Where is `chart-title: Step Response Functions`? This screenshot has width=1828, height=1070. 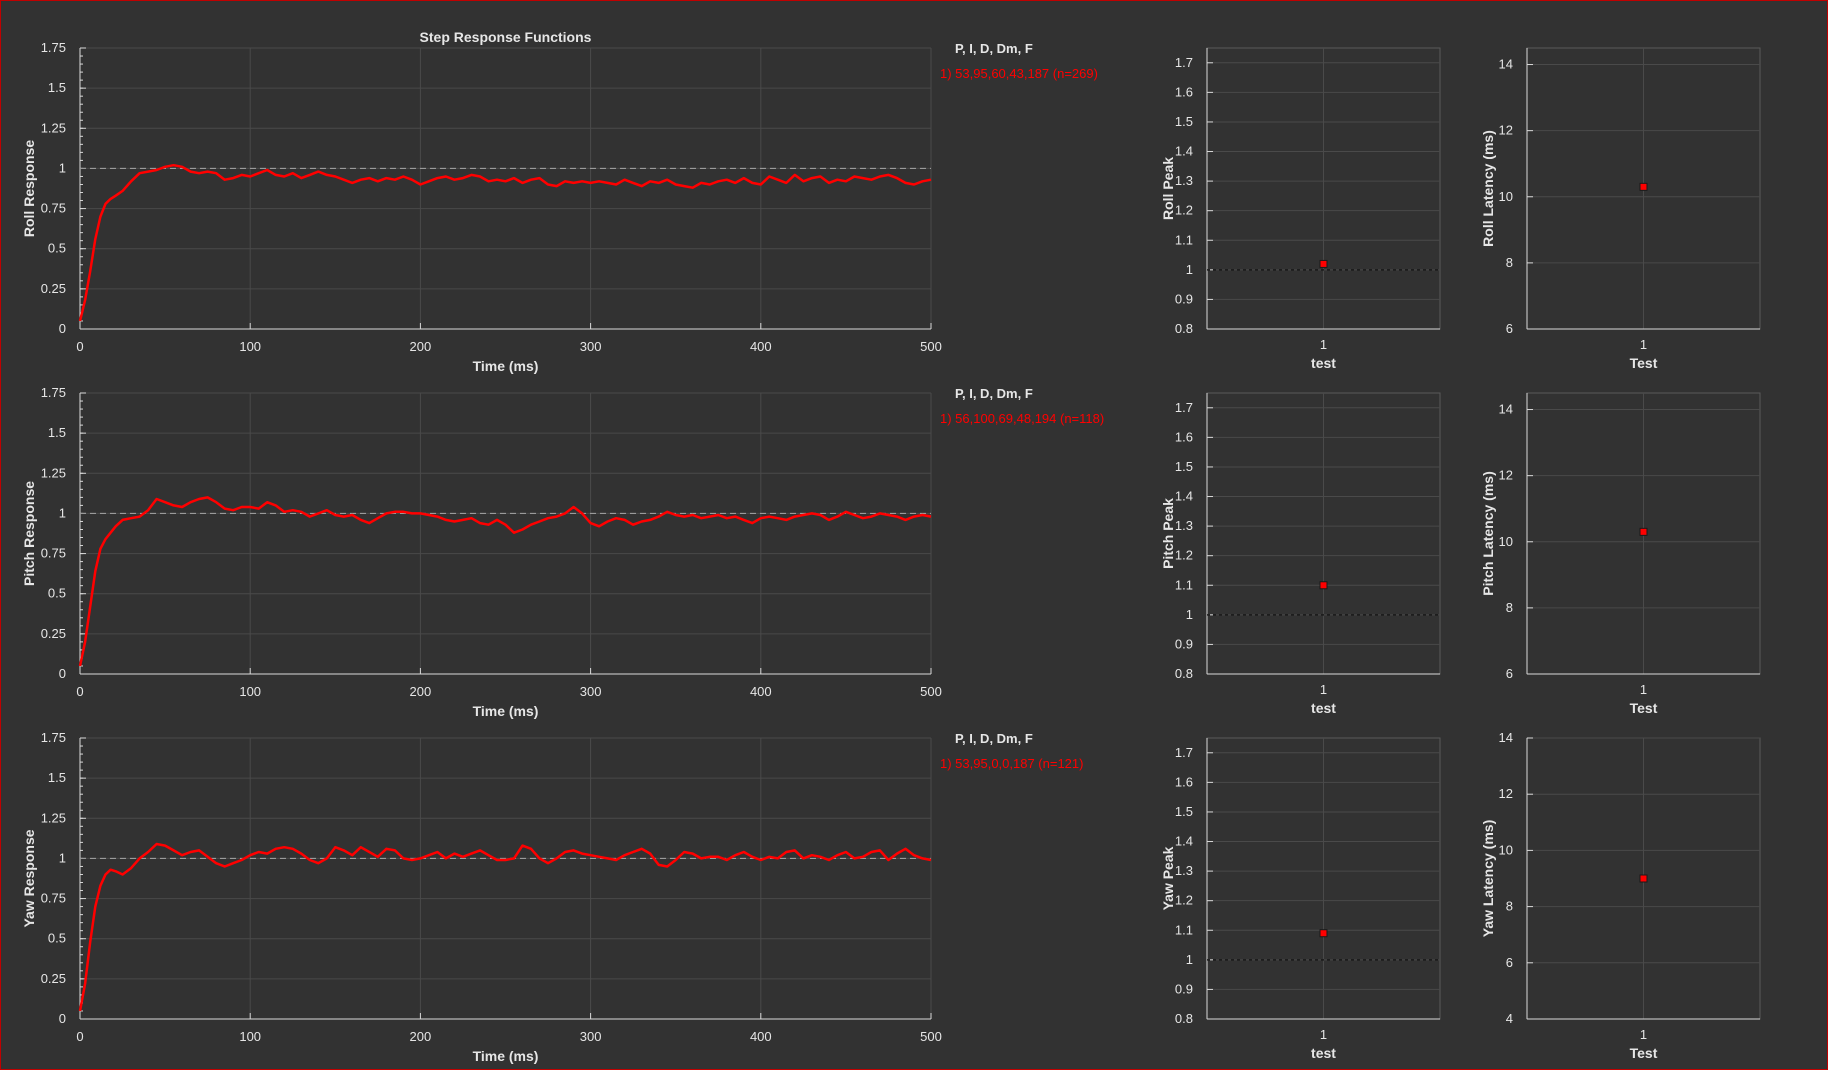 chart-title: Step Response Functions is located at coordinates (506, 37).